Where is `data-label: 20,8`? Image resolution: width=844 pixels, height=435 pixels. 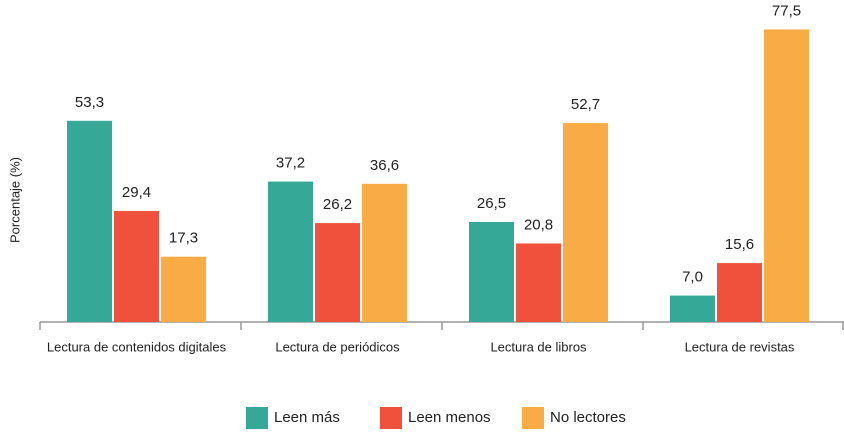
data-label: 20,8 is located at coordinates (538, 224).